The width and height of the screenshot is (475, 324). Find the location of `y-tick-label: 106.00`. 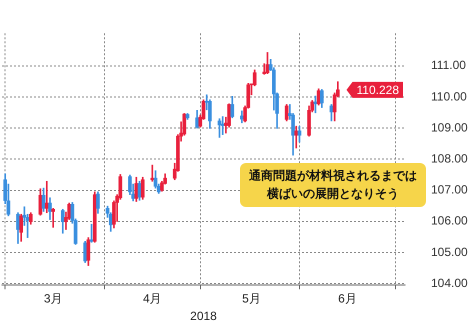

y-tick-label: 106.00 is located at coordinates (449, 221).